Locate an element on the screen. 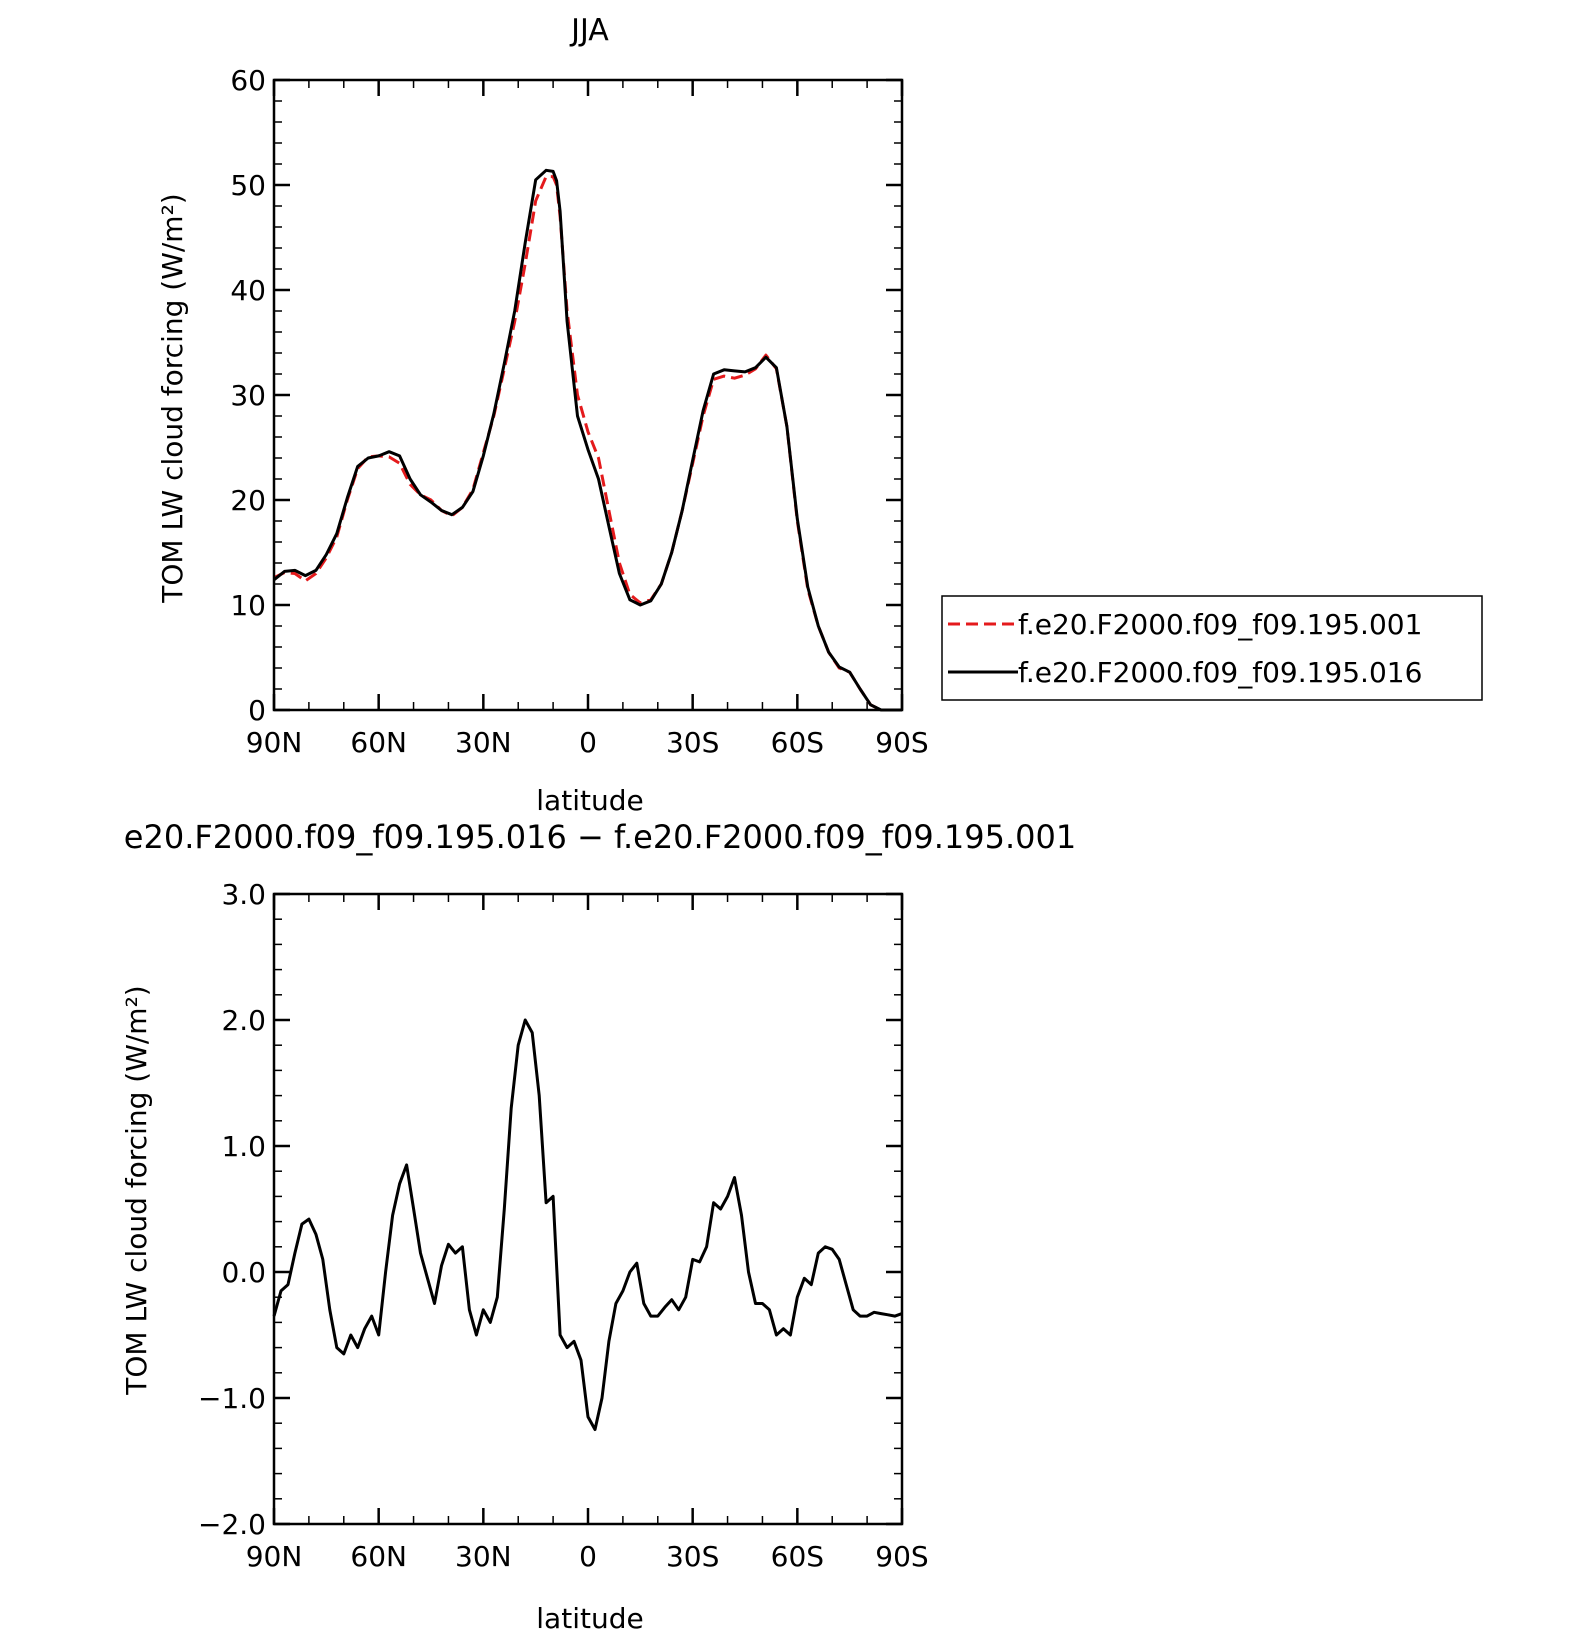  y-tick-labels: 0 10 20 30 40 50 60 is located at coordinates (248, 395).